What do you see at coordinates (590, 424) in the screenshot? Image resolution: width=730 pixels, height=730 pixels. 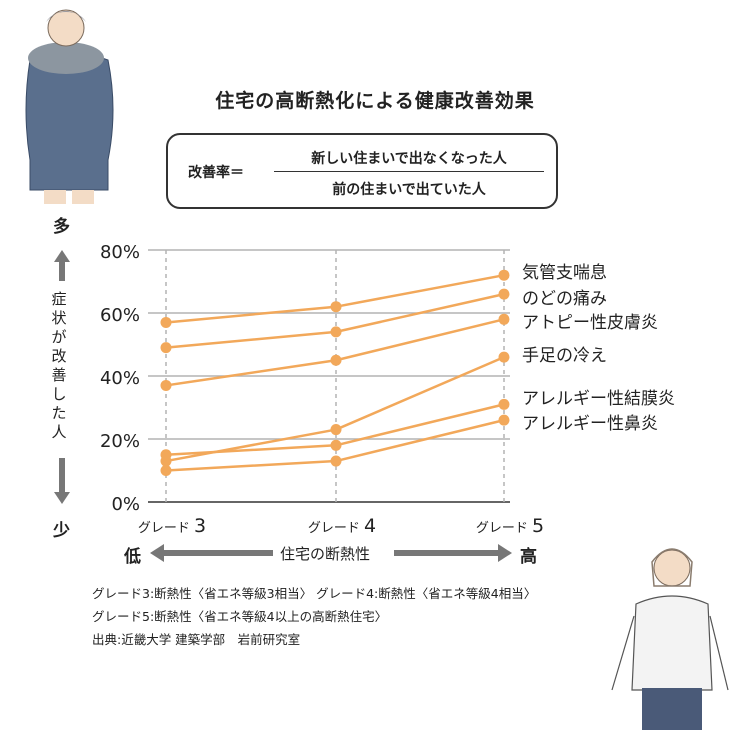 I see `series-label: アレルギー性鼻炎` at bounding box center [590, 424].